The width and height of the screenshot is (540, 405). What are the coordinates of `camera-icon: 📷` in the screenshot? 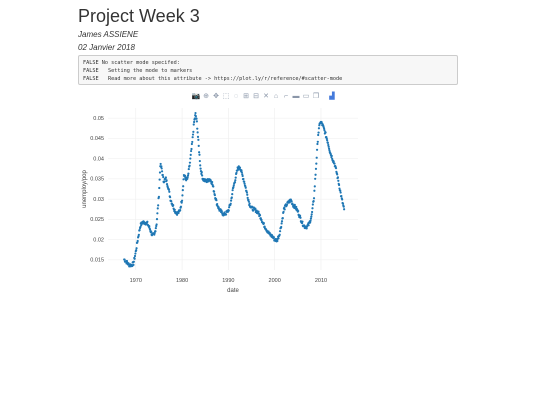 It's located at (196, 96).